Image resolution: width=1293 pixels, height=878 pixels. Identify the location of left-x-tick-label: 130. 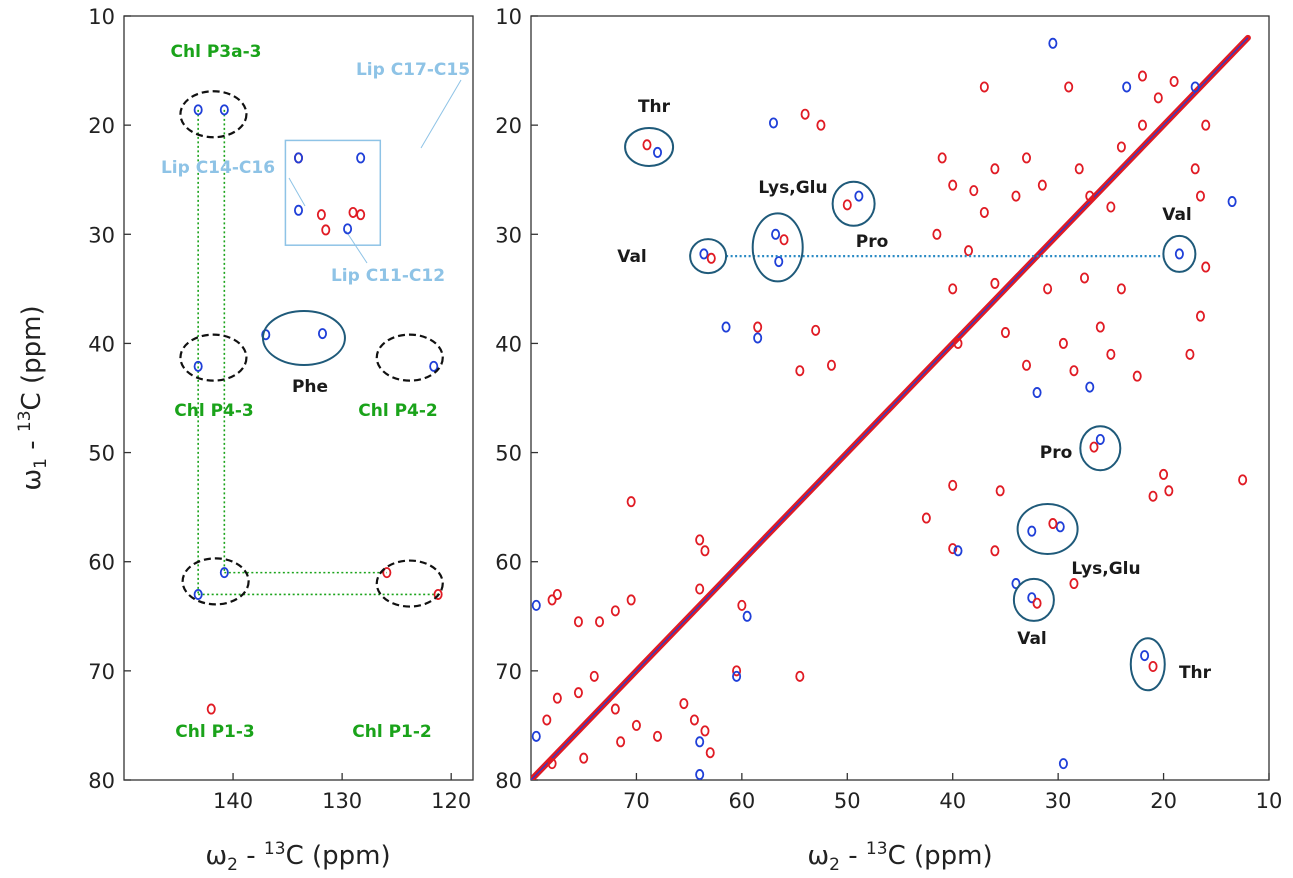
(342, 801).